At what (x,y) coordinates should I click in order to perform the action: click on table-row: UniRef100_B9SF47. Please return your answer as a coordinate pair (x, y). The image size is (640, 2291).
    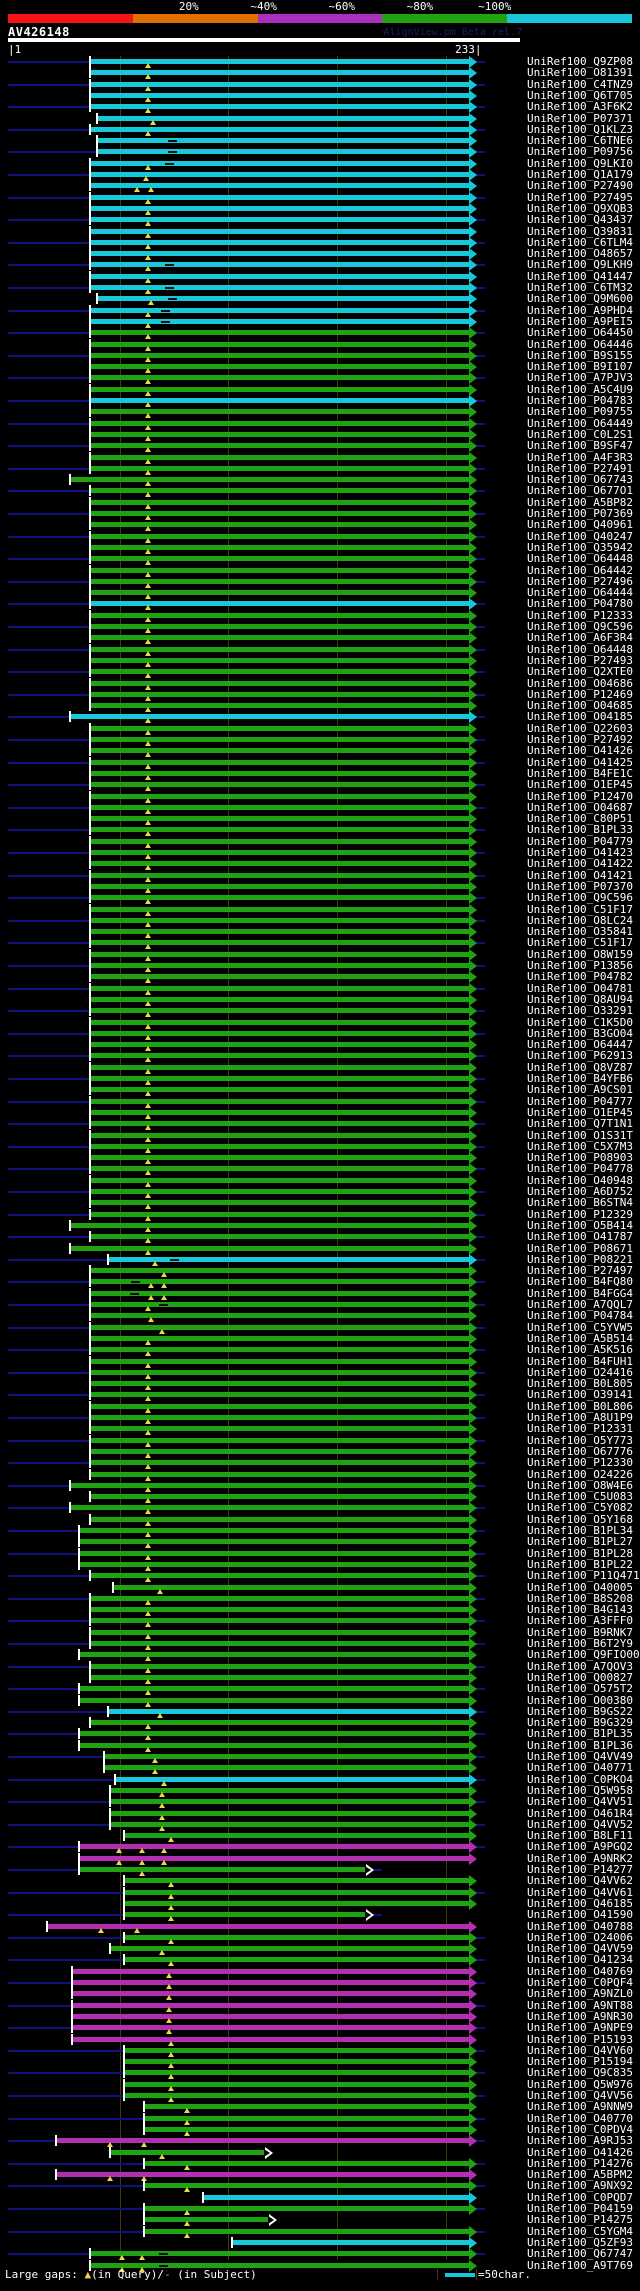
    Looking at the image, I should click on (320, 446).